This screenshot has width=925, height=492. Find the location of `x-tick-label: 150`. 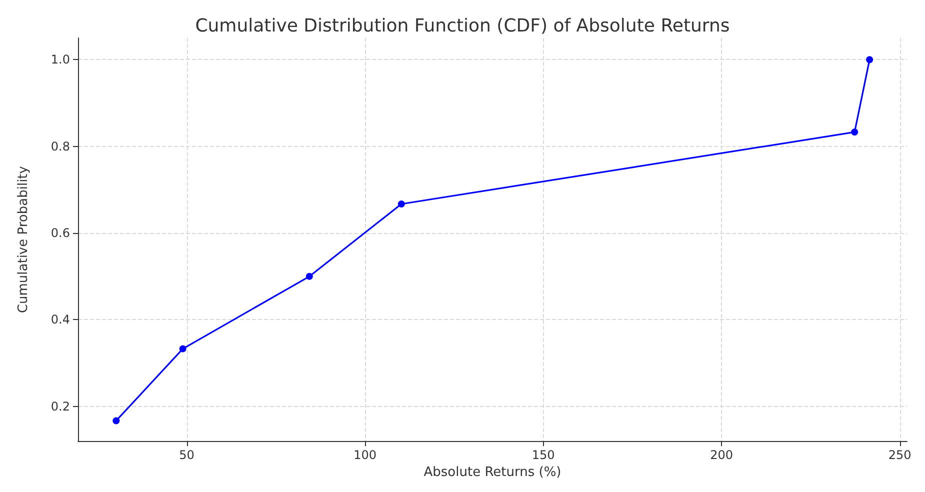

x-tick-label: 150 is located at coordinates (543, 455).